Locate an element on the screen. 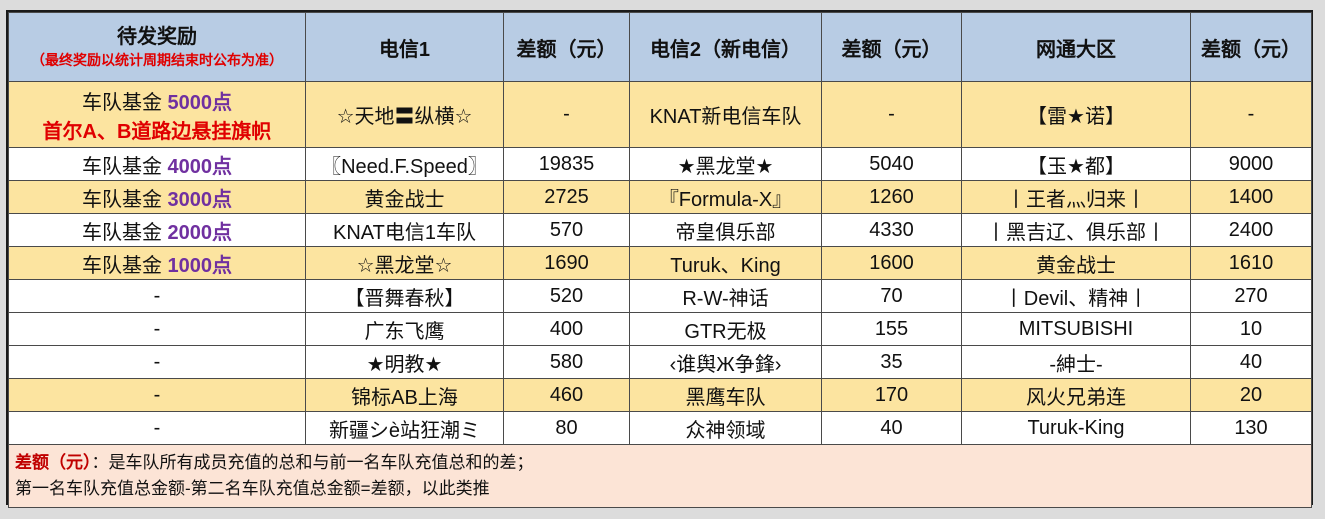 The height and width of the screenshot is (519, 1325). fund-amount: 5000点 is located at coordinates (200, 102).